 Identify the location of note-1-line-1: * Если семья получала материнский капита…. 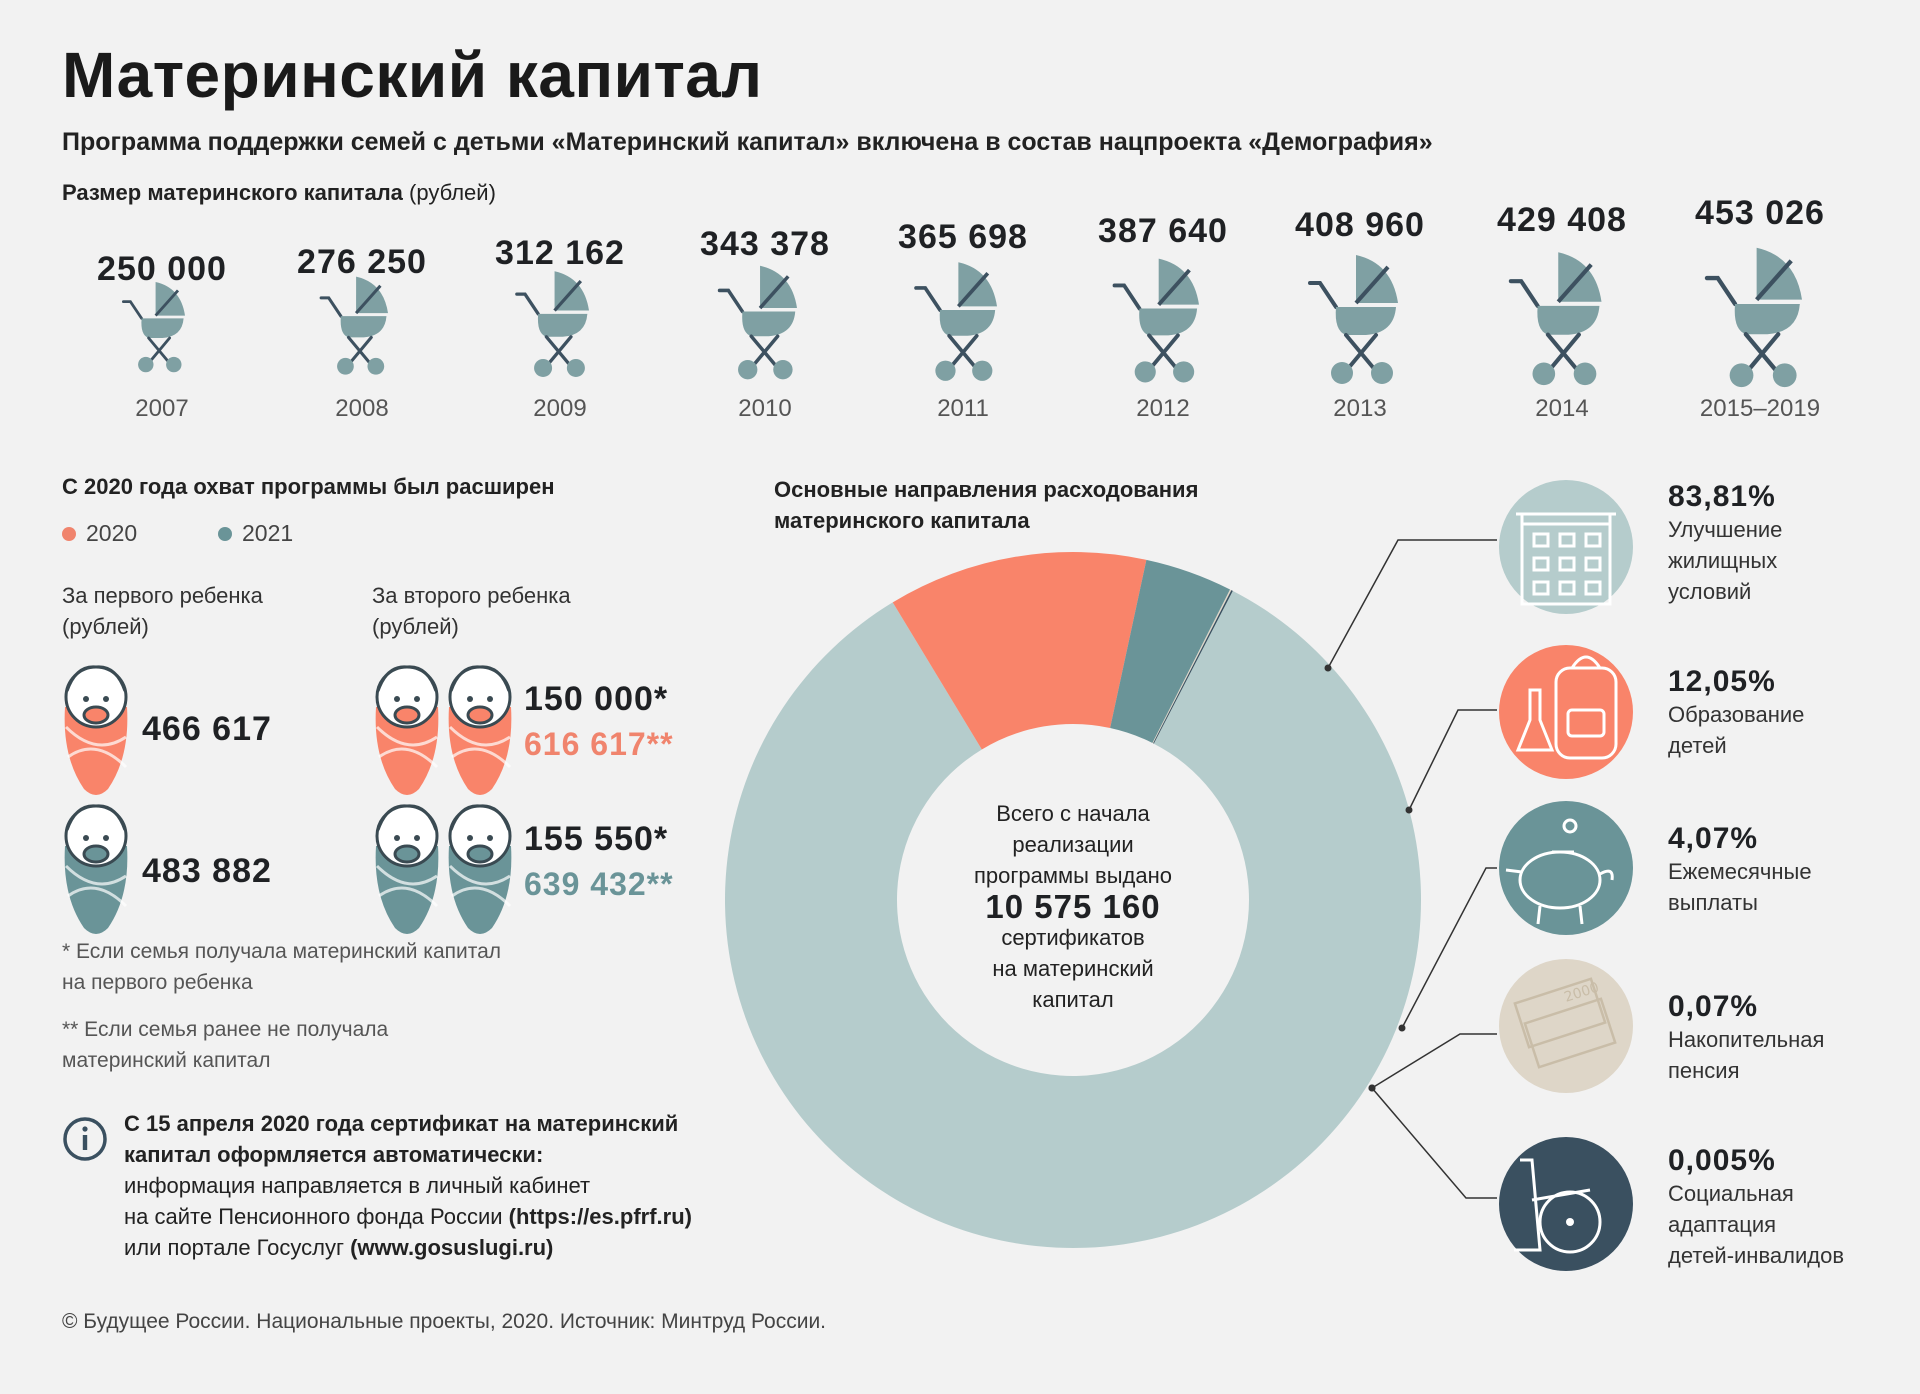
(282, 951).